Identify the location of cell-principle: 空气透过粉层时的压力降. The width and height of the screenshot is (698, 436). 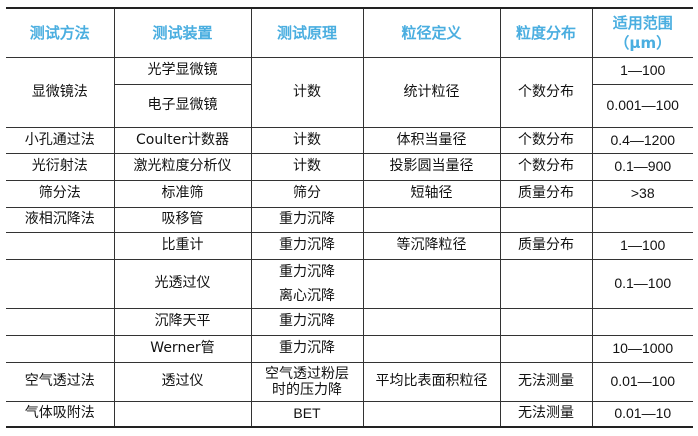
(307, 381).